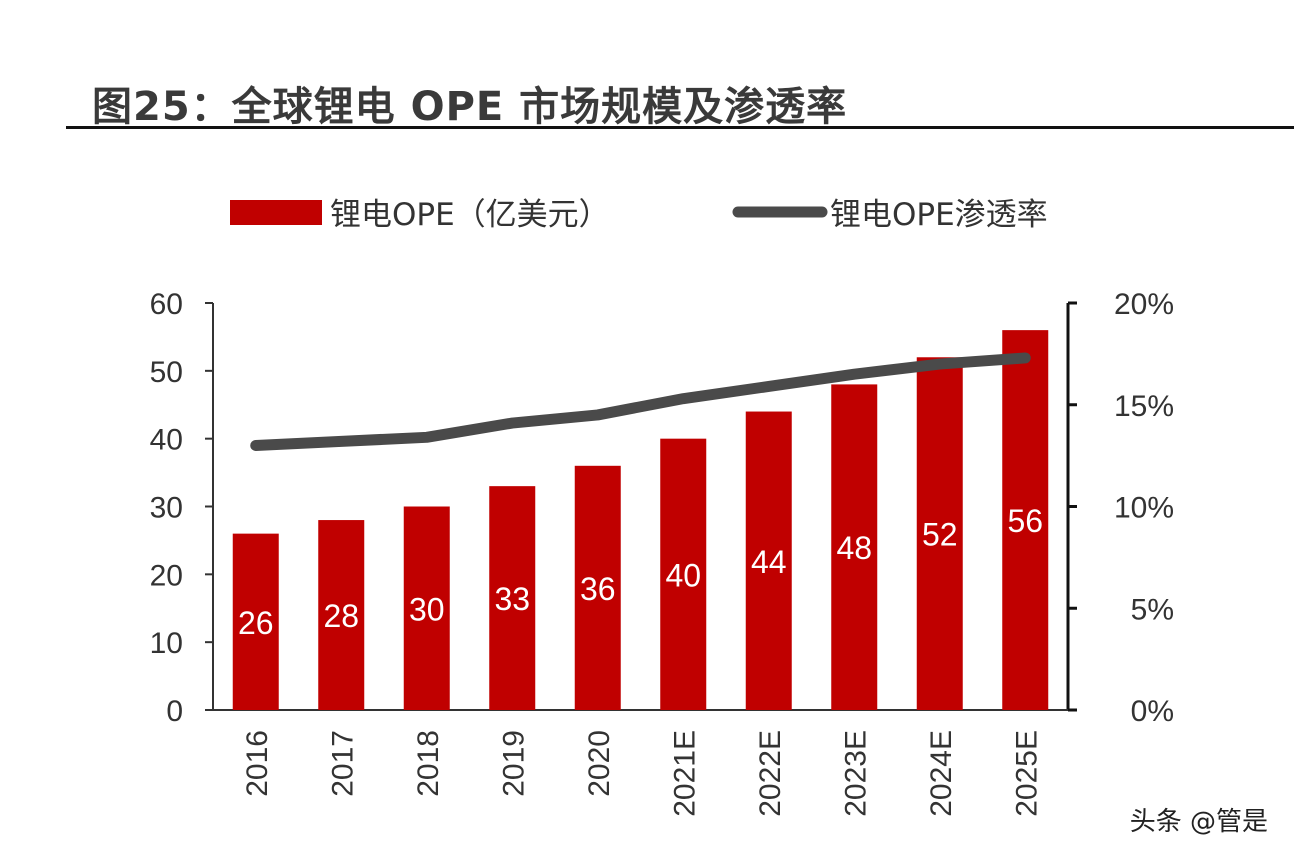 The image size is (1294, 860). I want to click on bar-data-label: 26, so click(256, 623).